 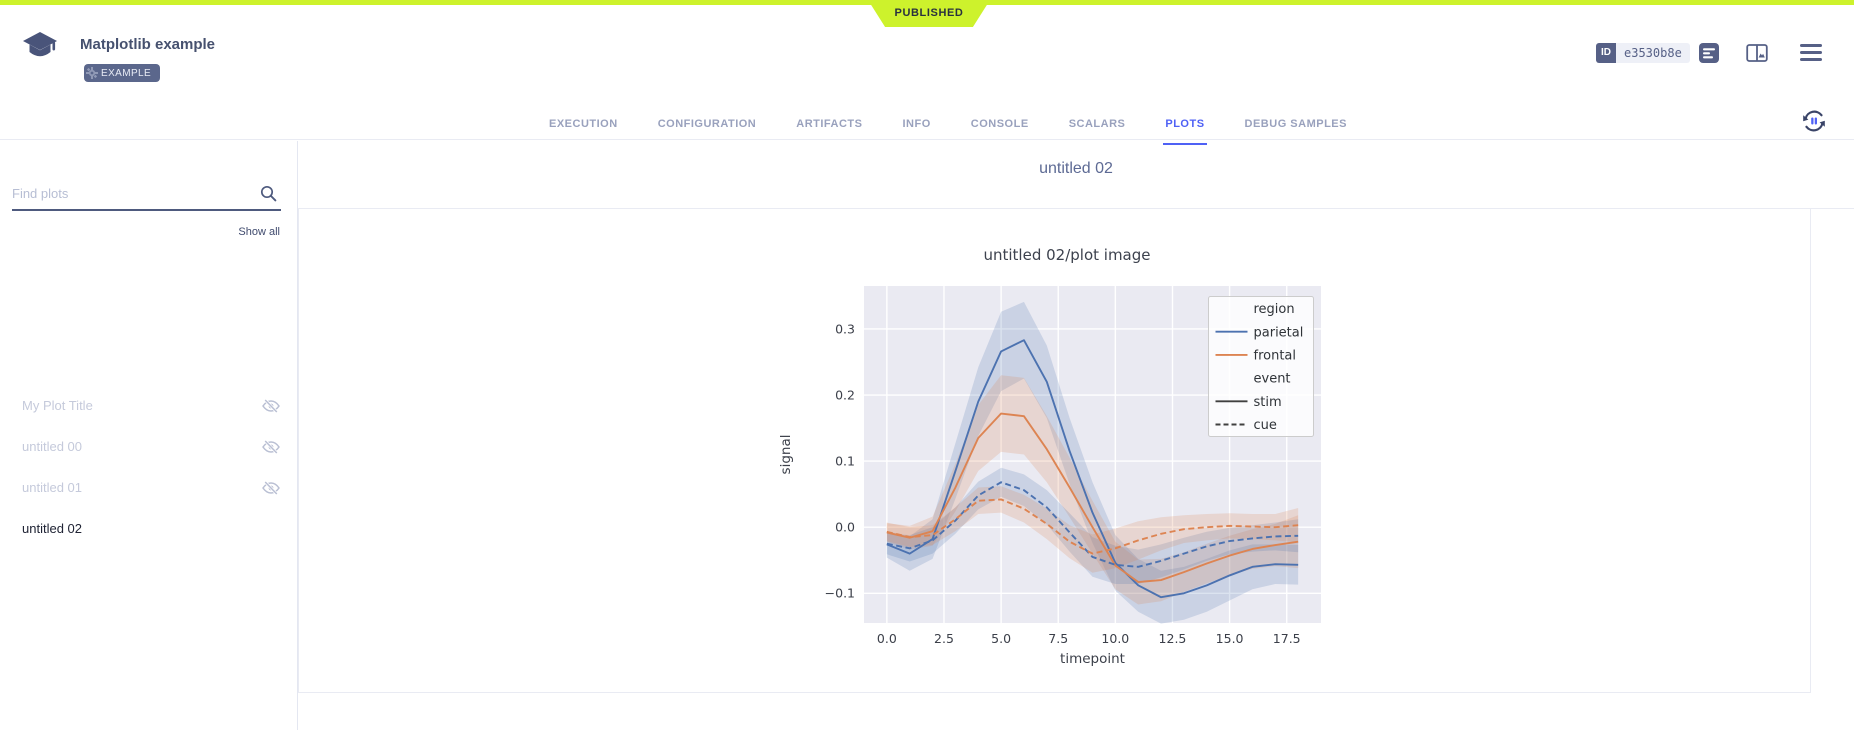 What do you see at coordinates (999, 124) in the screenshot?
I see `tab-console: CONSOLE` at bounding box center [999, 124].